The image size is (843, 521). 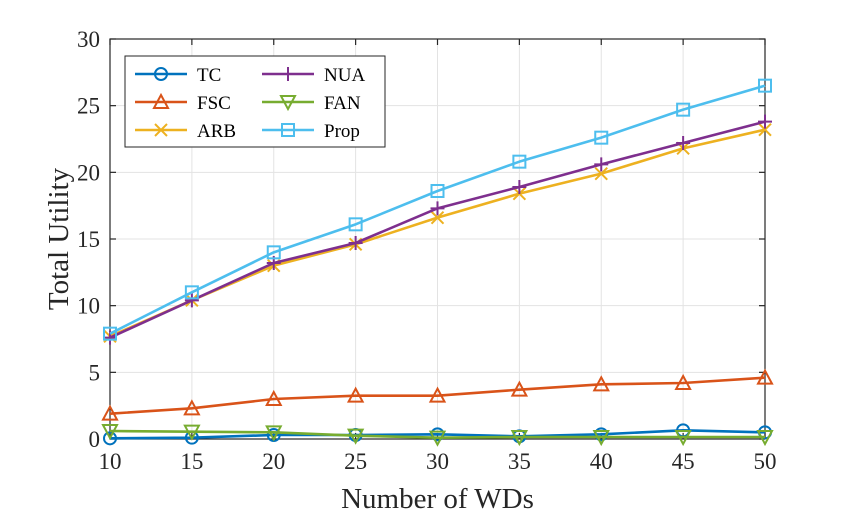 I want to click on legend: TC FSC ARB NUA FAN Prop, so click(x=255, y=101).